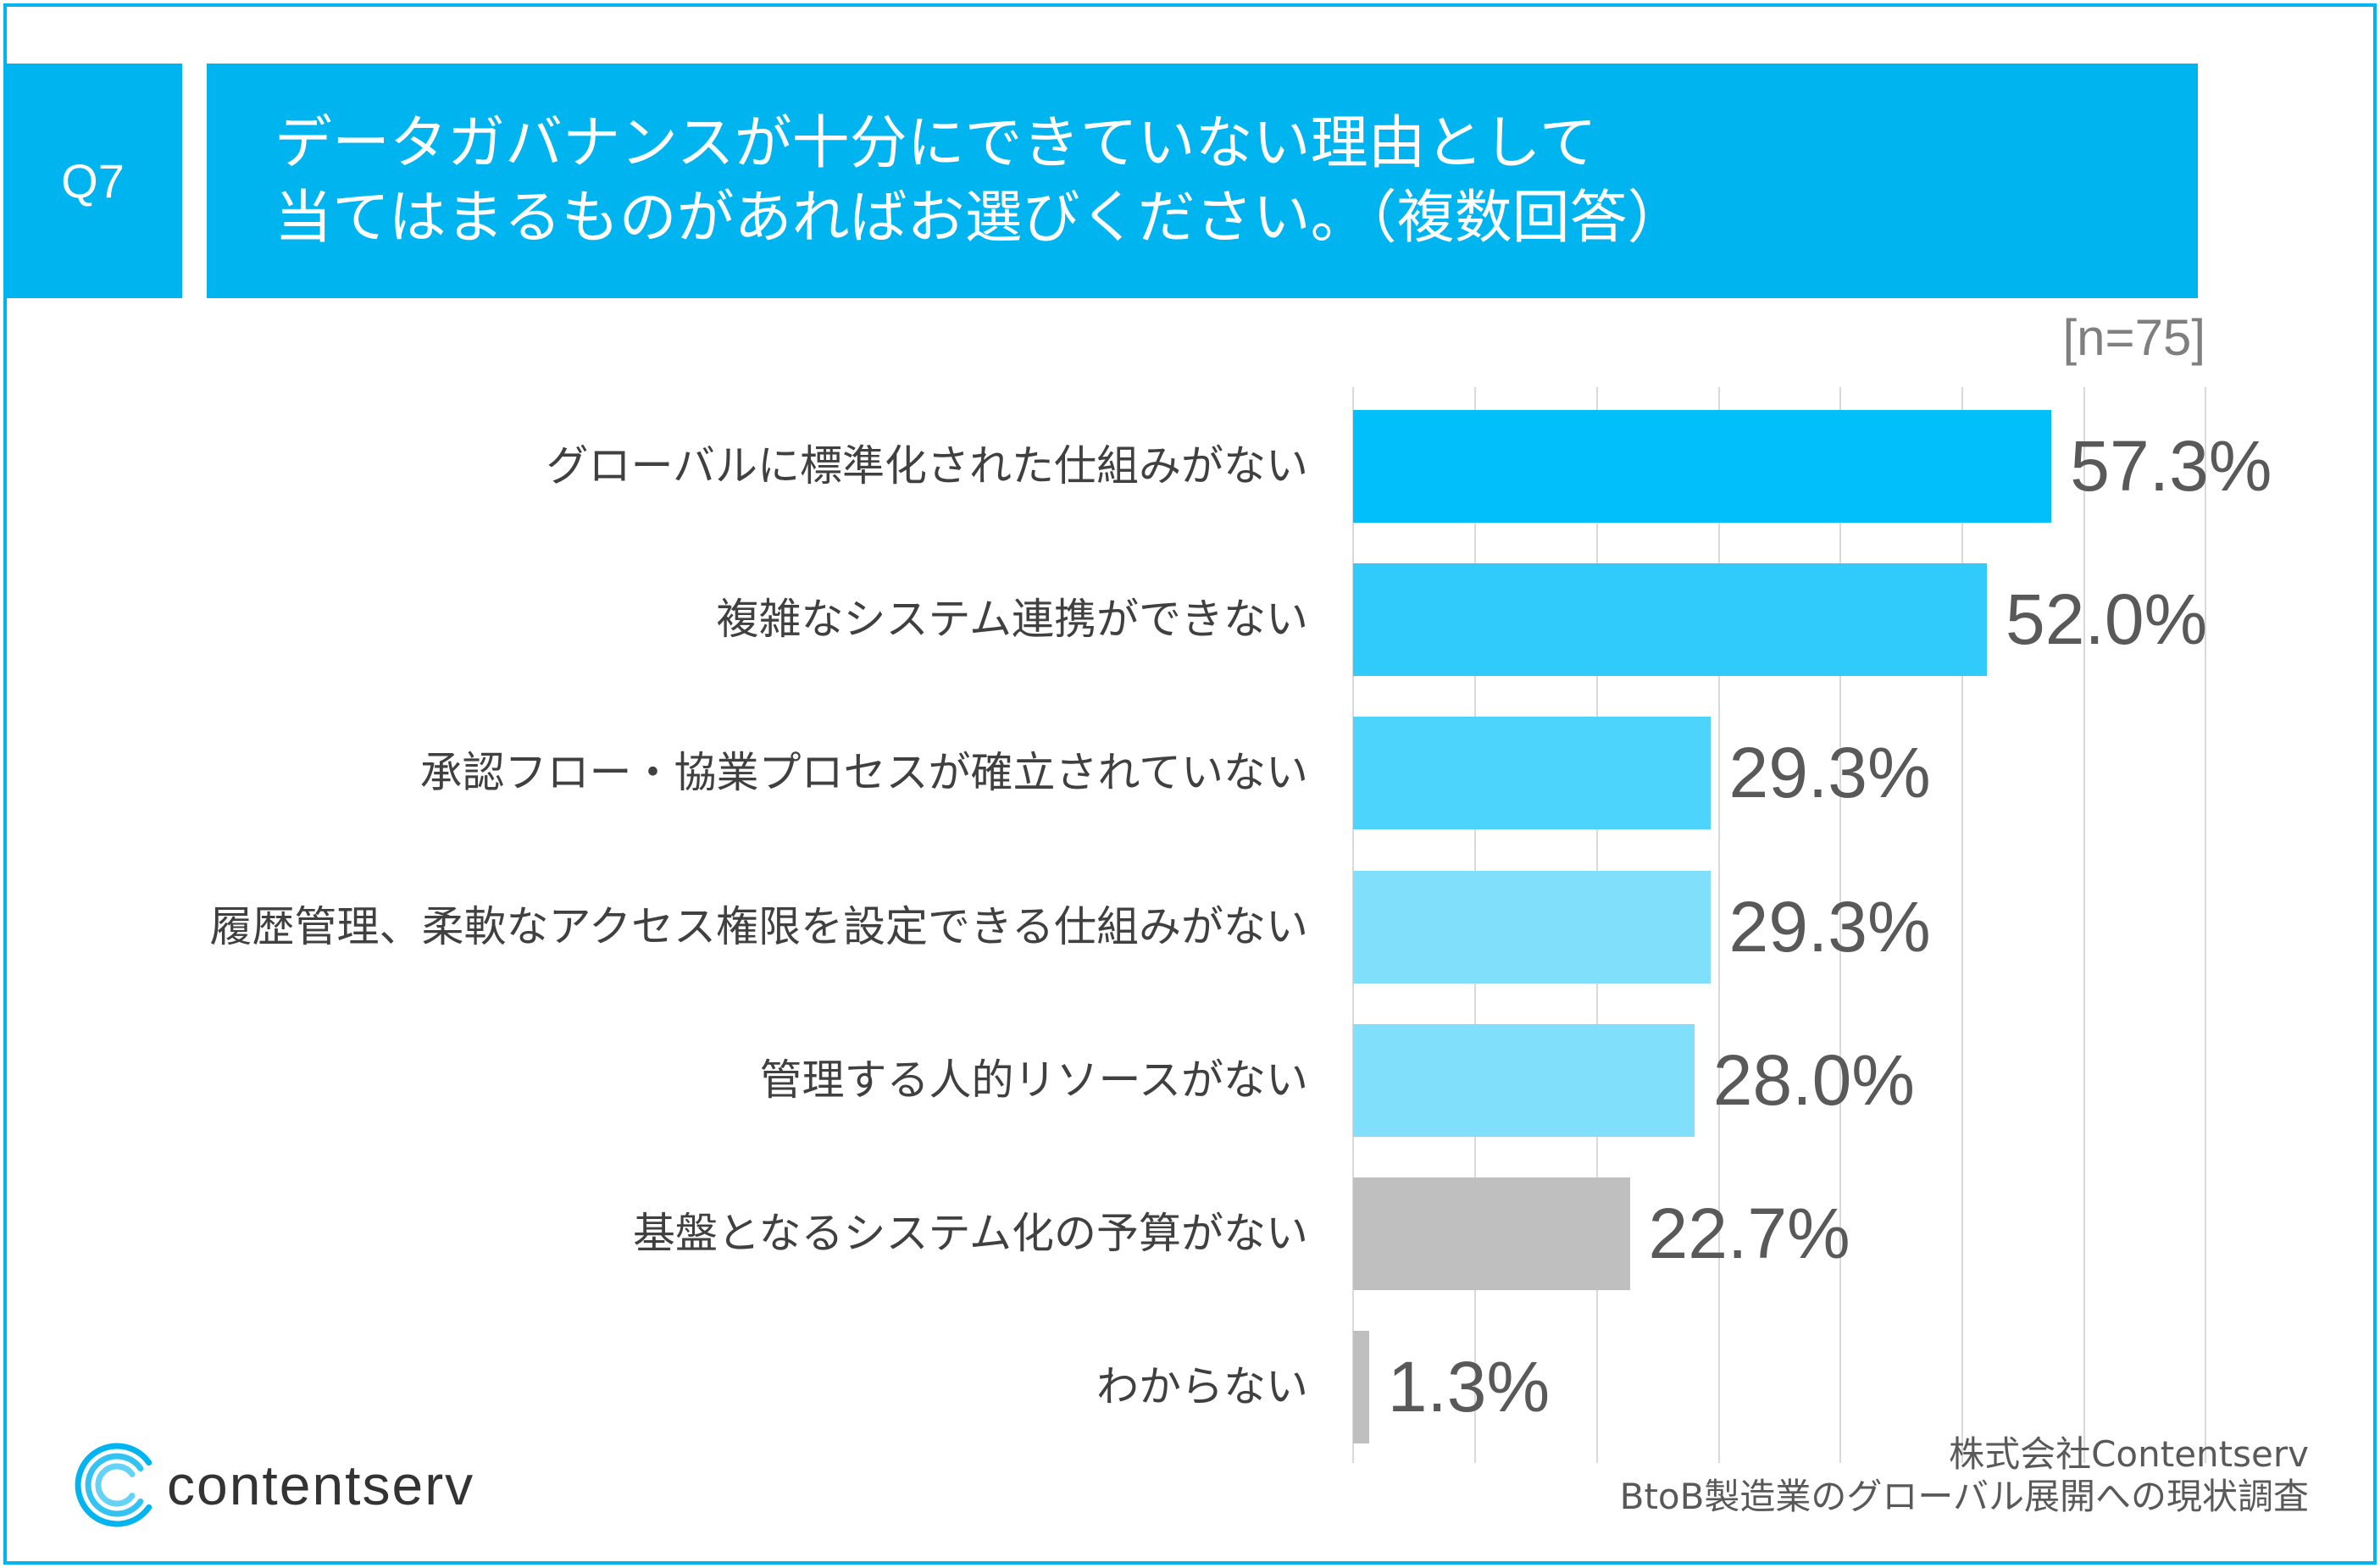  I want to click on source-credit: 株式会社Contentserv BtoB製造業のグローバル展開への現状調査, so click(1965, 1475).